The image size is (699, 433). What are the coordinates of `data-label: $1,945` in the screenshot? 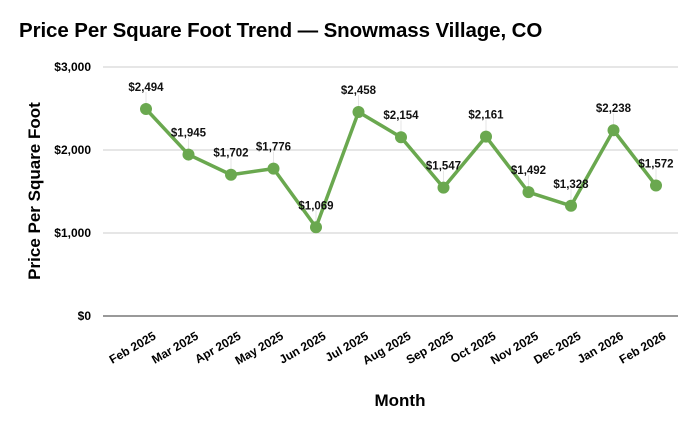 It's located at (189, 134).